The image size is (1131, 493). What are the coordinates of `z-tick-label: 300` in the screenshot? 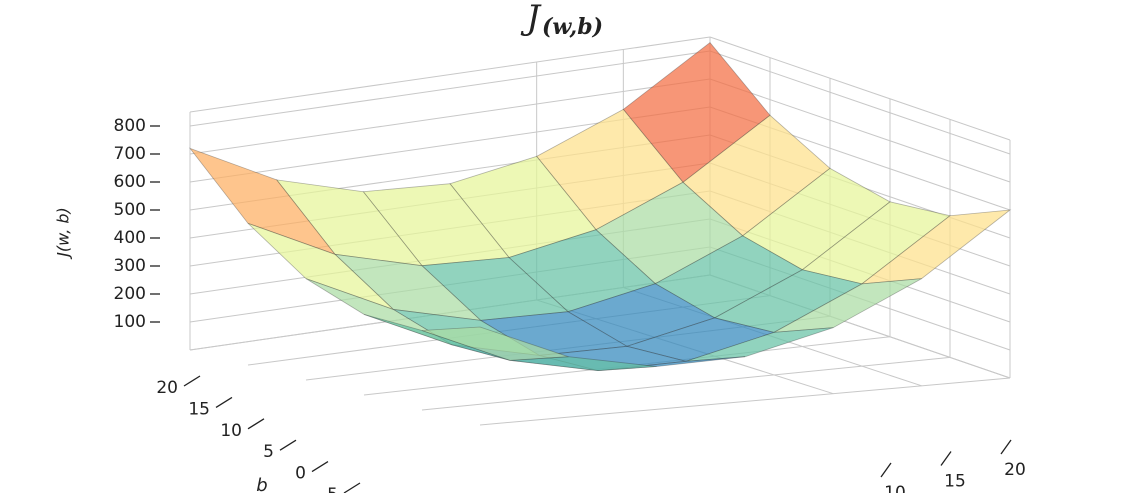 It's located at (130, 266).